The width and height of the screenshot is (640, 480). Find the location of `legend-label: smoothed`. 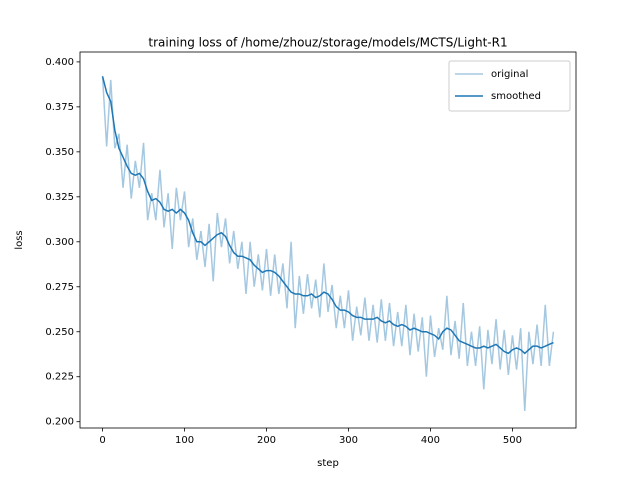

legend-label: smoothed is located at coordinates (516, 96).